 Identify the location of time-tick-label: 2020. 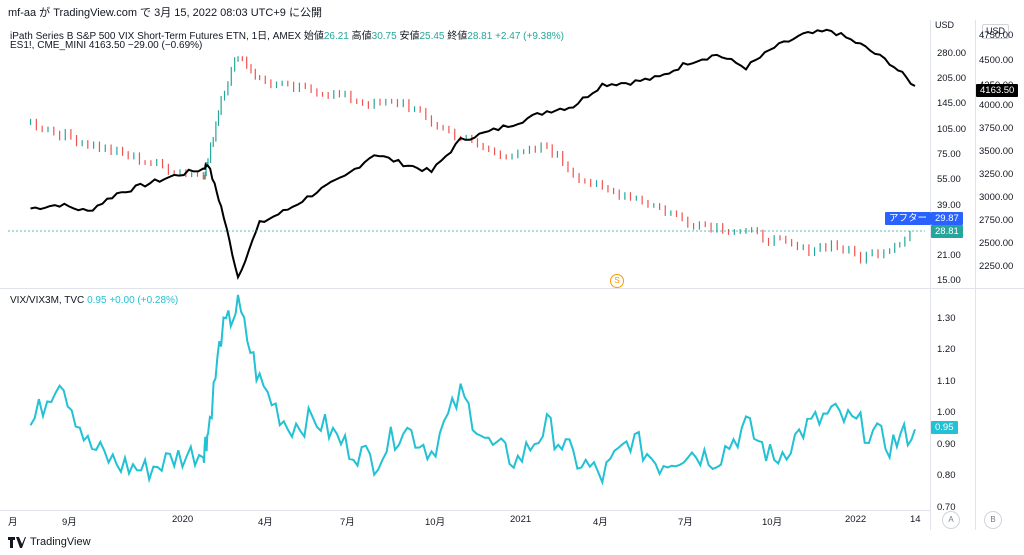
(183, 519).